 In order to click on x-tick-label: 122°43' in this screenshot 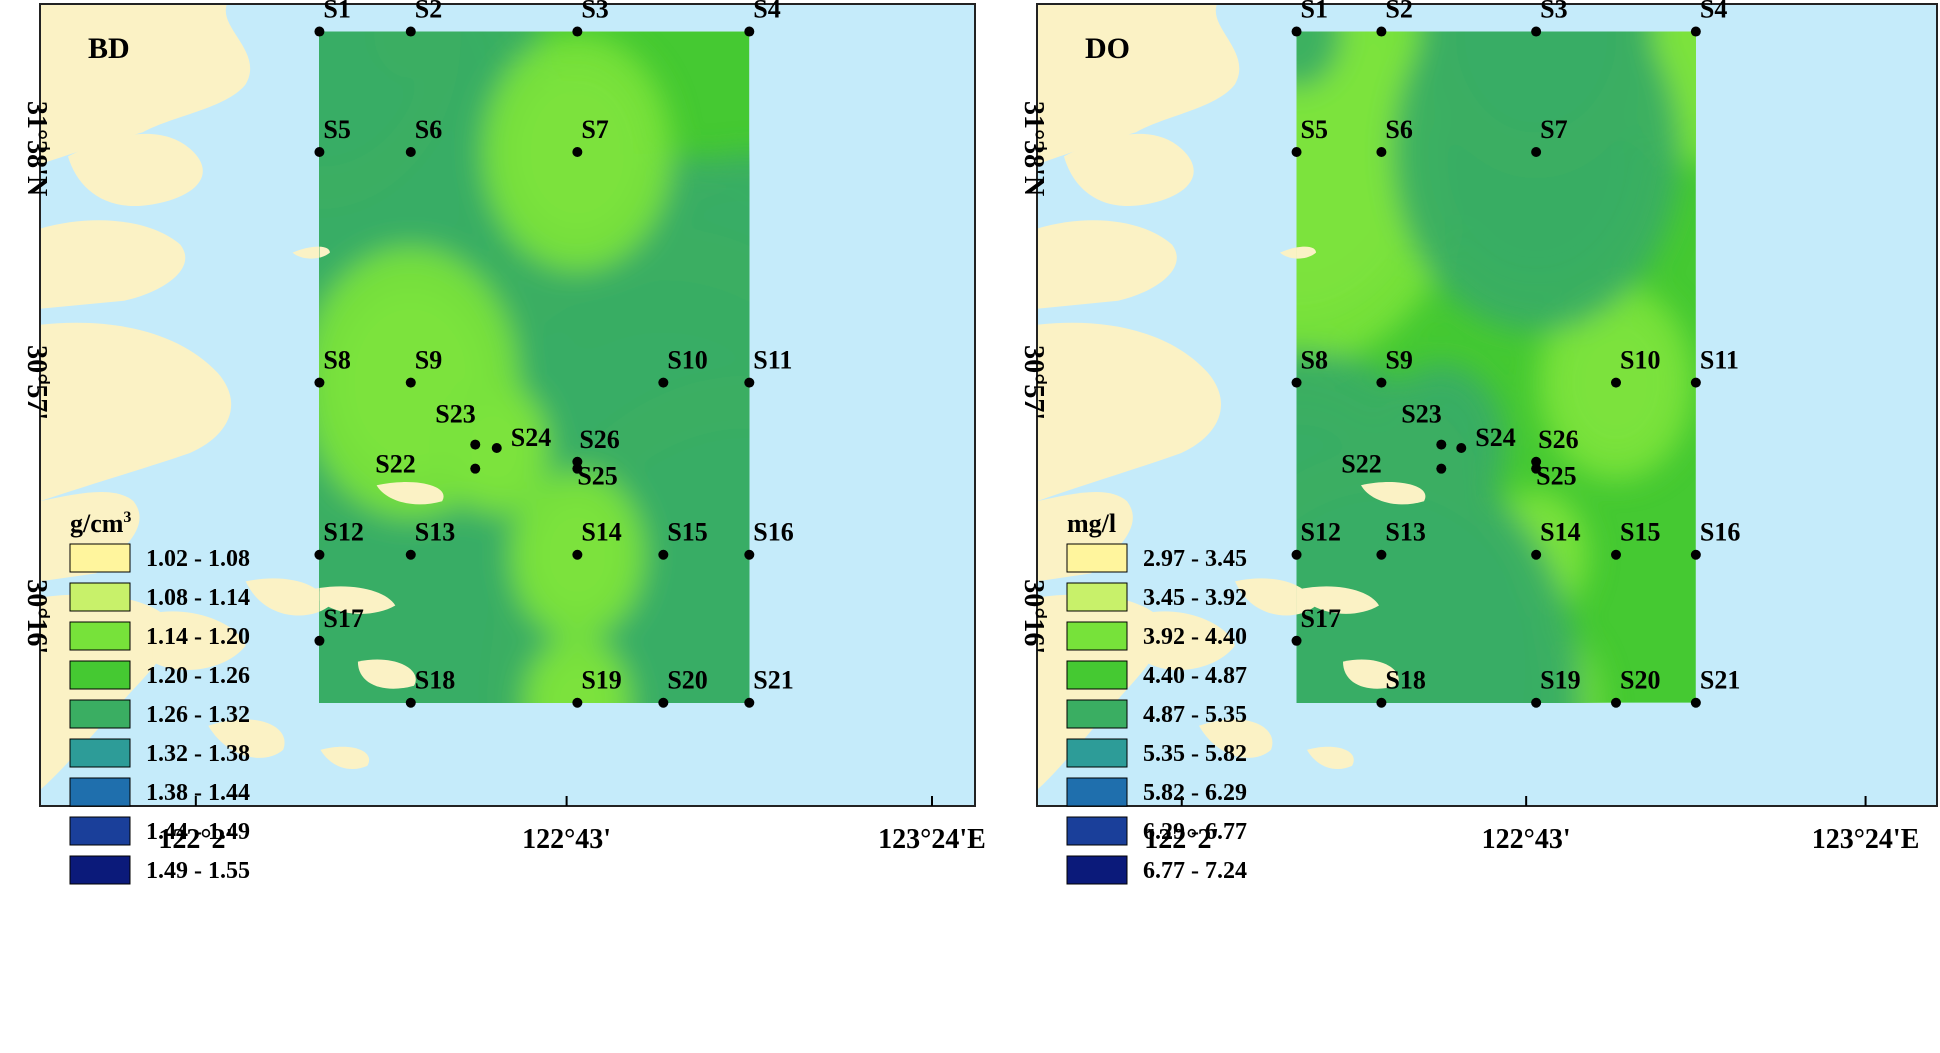, I will do `click(1526, 839)`.